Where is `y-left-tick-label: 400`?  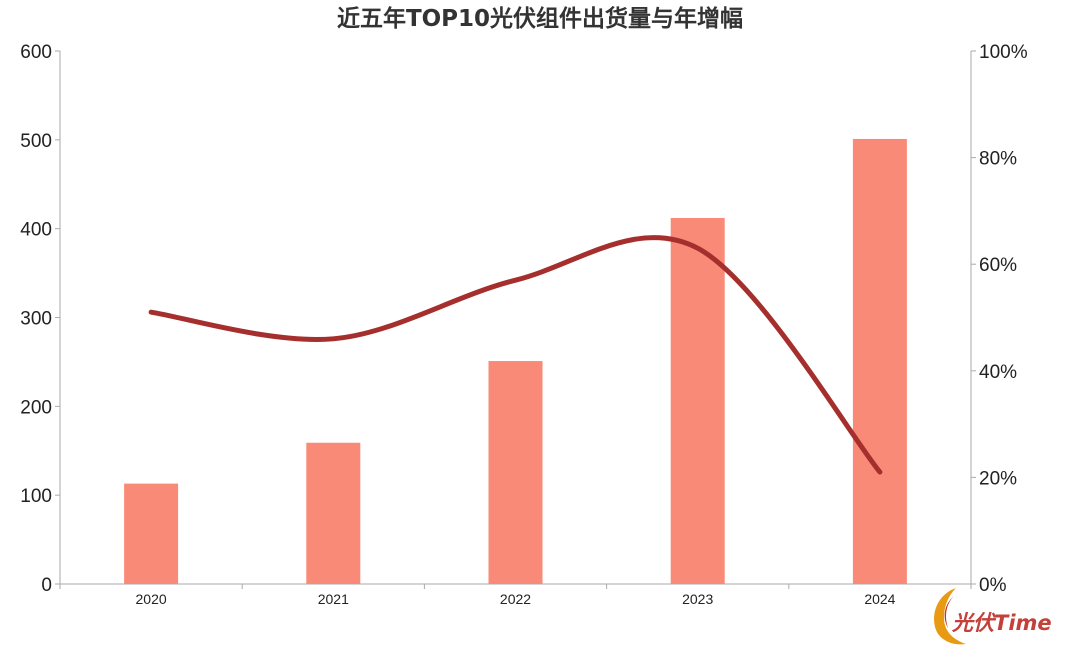
y-left-tick-label: 400 is located at coordinates (36, 230).